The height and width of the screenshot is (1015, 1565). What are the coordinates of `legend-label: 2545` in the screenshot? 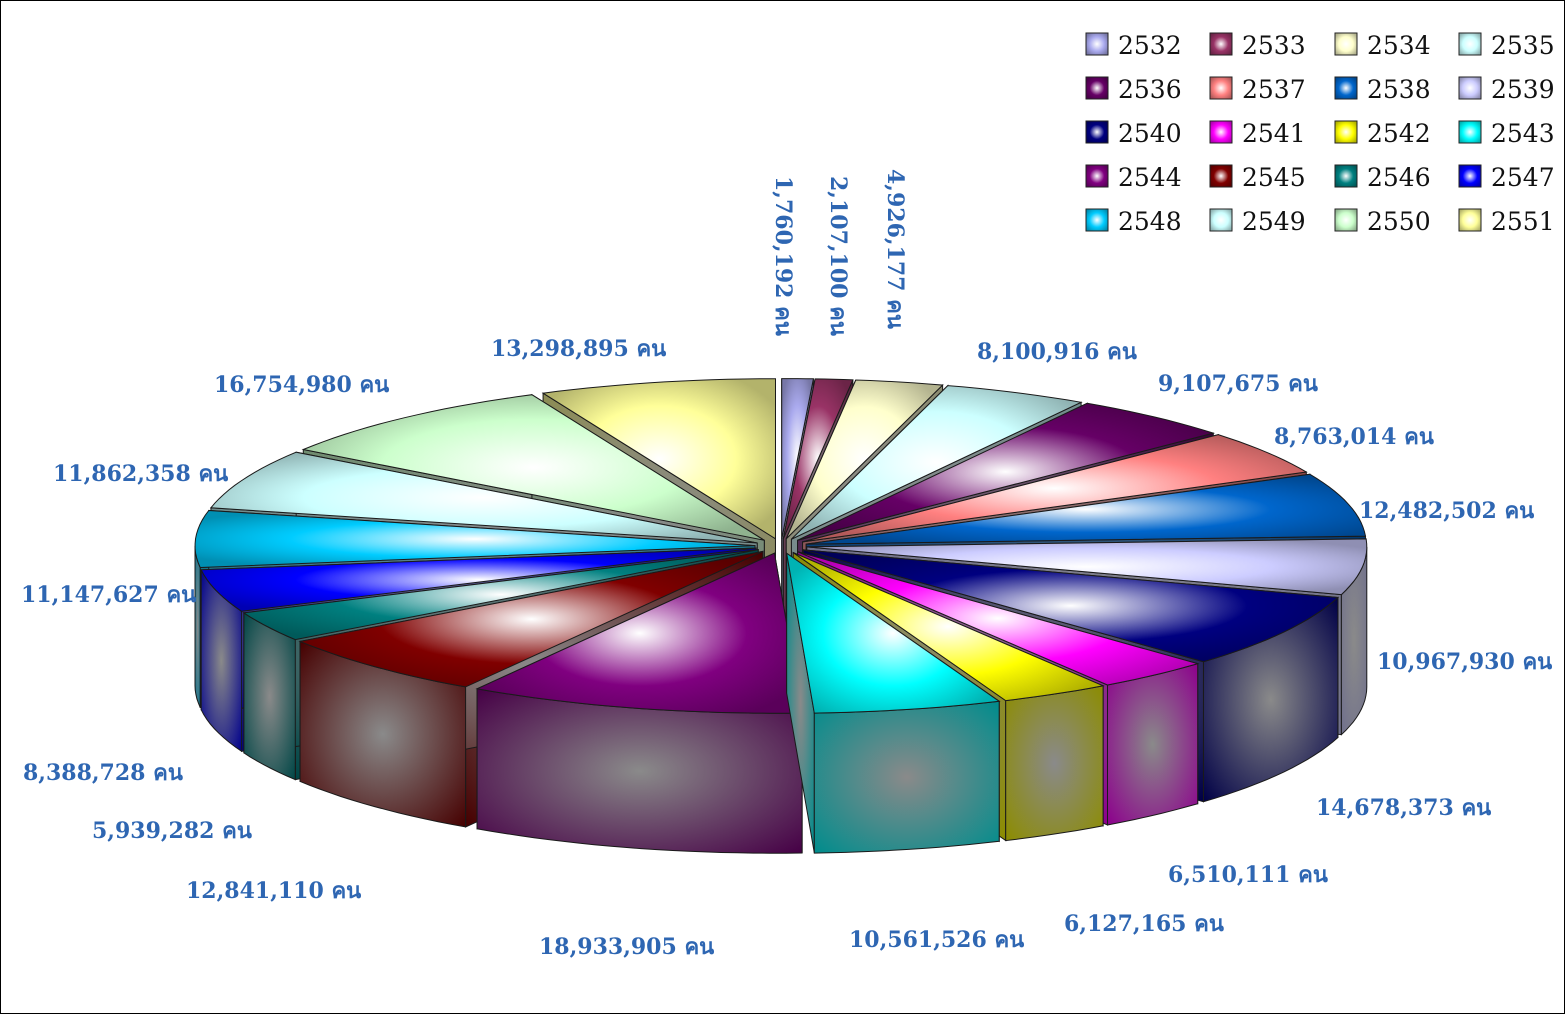 It's located at (1274, 177).